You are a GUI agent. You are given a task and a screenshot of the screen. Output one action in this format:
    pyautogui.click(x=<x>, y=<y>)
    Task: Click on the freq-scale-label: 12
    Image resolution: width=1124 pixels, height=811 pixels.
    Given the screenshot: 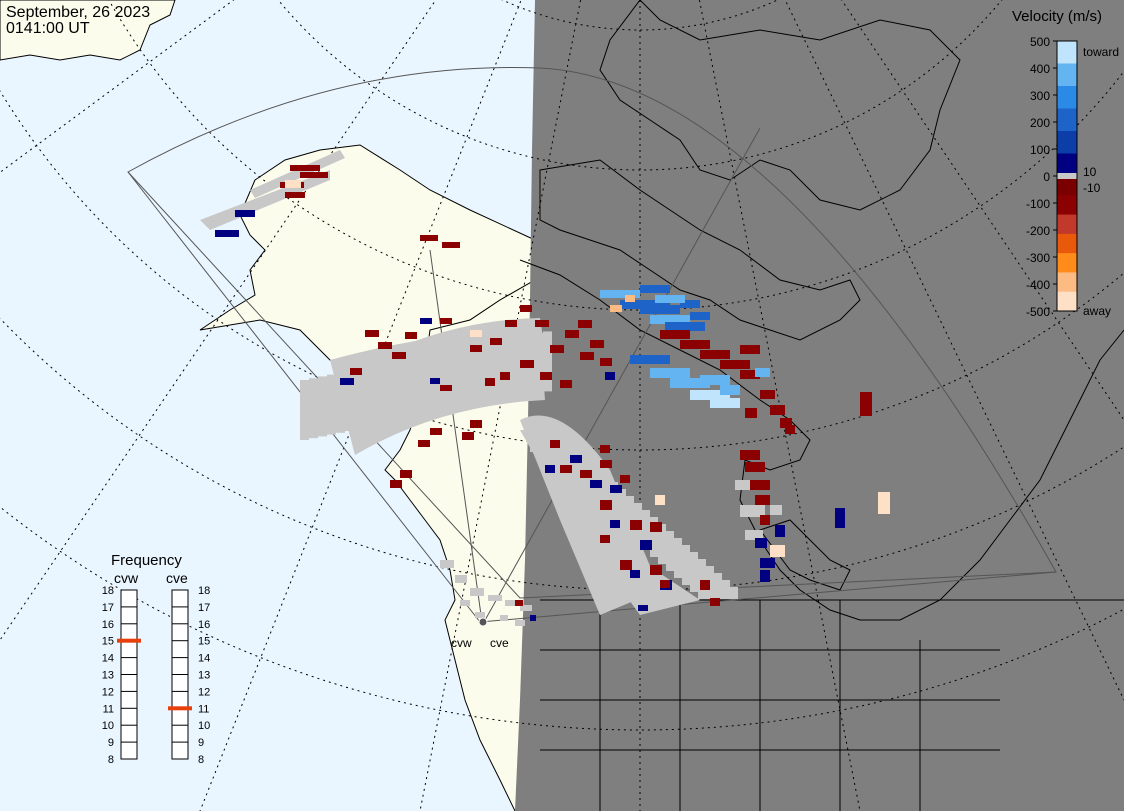 What is the action you would take?
    pyautogui.click(x=108, y=692)
    